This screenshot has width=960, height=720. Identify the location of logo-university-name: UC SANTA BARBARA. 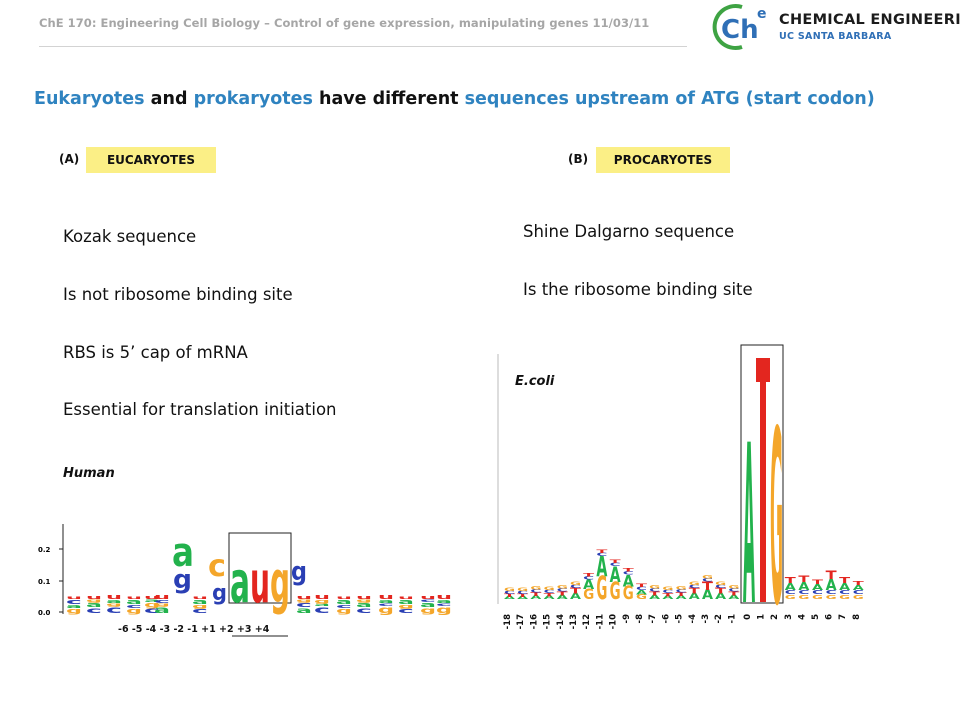
(835, 36).